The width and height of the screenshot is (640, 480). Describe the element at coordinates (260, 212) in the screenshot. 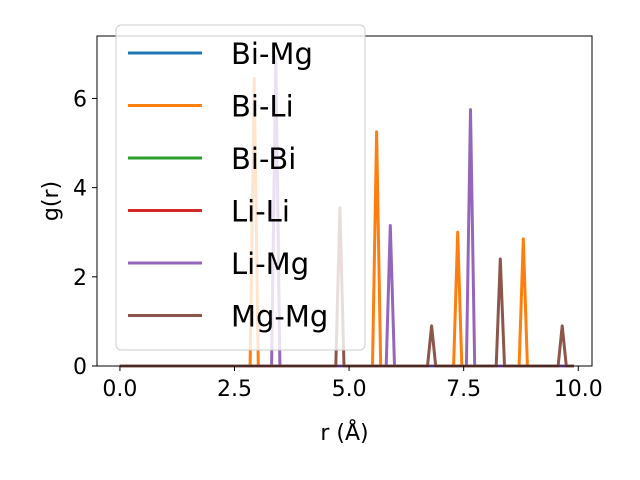

I see `legend-label: Li-Li` at that location.